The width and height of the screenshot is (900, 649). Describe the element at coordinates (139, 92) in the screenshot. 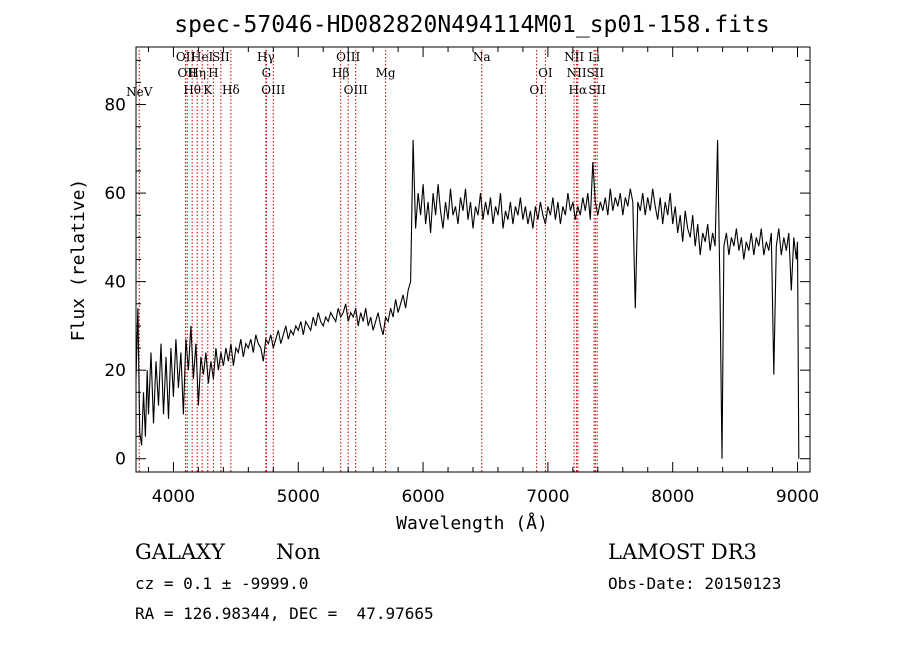

I see `emission-label: NeV` at that location.